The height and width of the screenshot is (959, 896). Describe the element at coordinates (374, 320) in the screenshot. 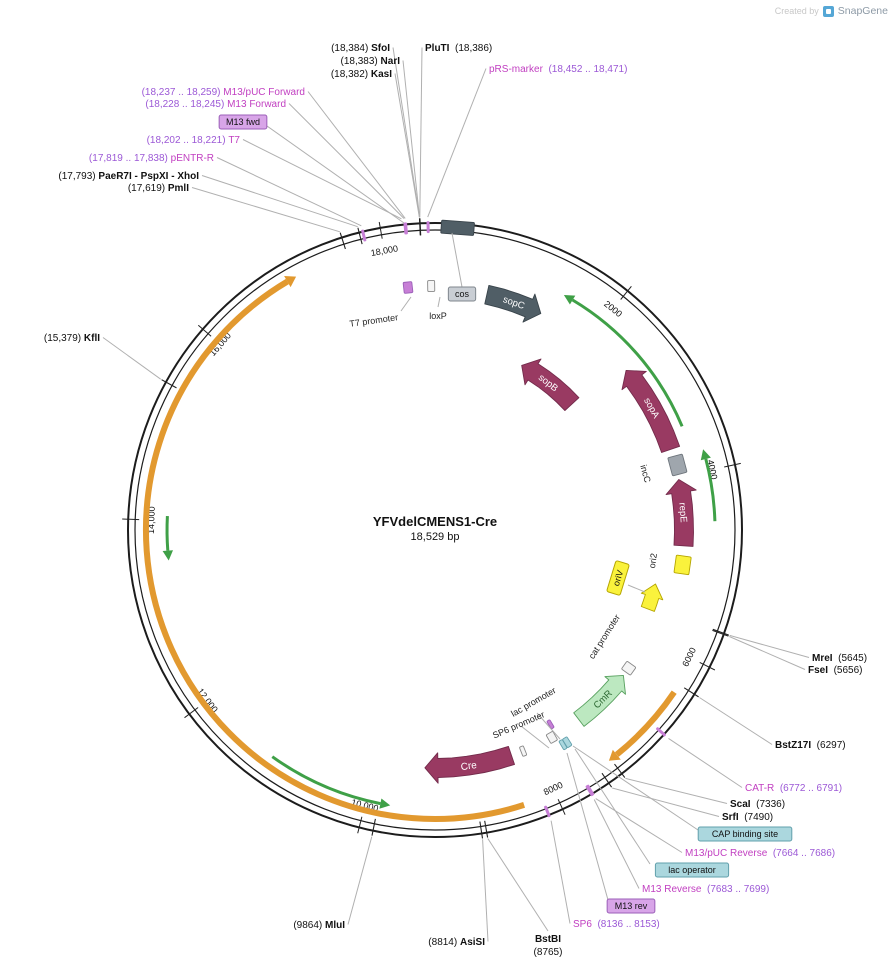

I see `feature-label-T7-promoter: T7 promoter` at that location.